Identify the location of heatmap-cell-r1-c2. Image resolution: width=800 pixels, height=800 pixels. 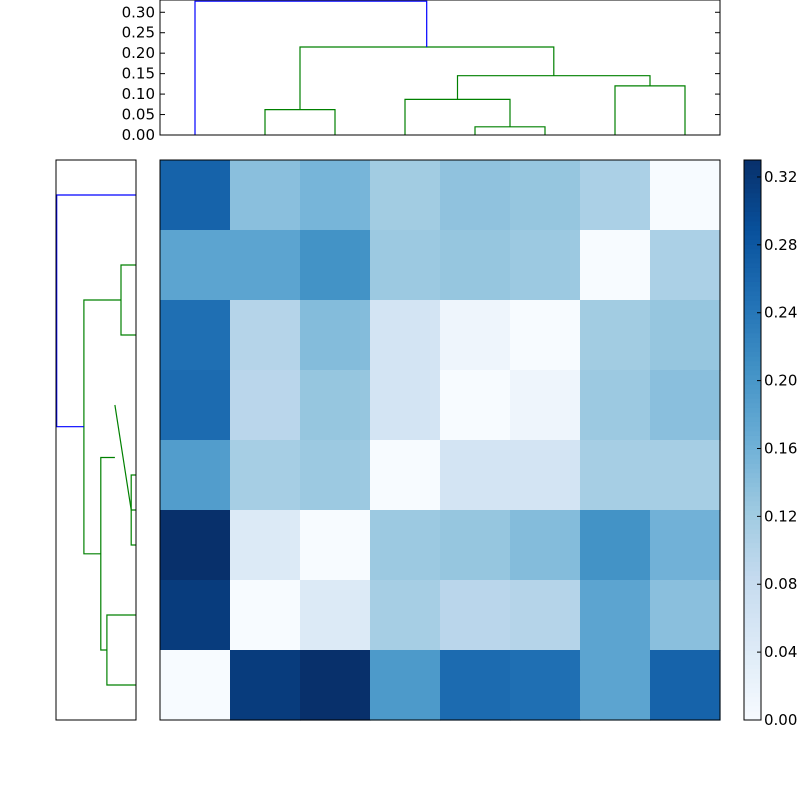
(335, 265).